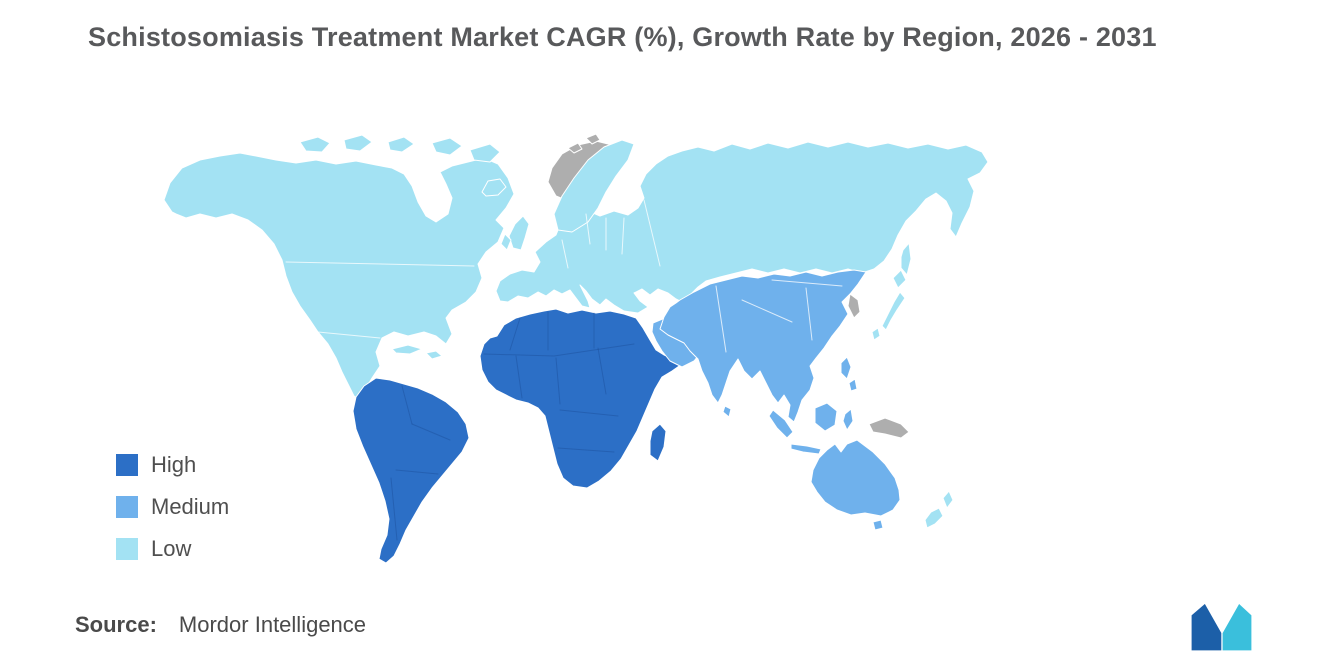  What do you see at coordinates (127, 465) in the screenshot?
I see `legend-swatch-high` at bounding box center [127, 465].